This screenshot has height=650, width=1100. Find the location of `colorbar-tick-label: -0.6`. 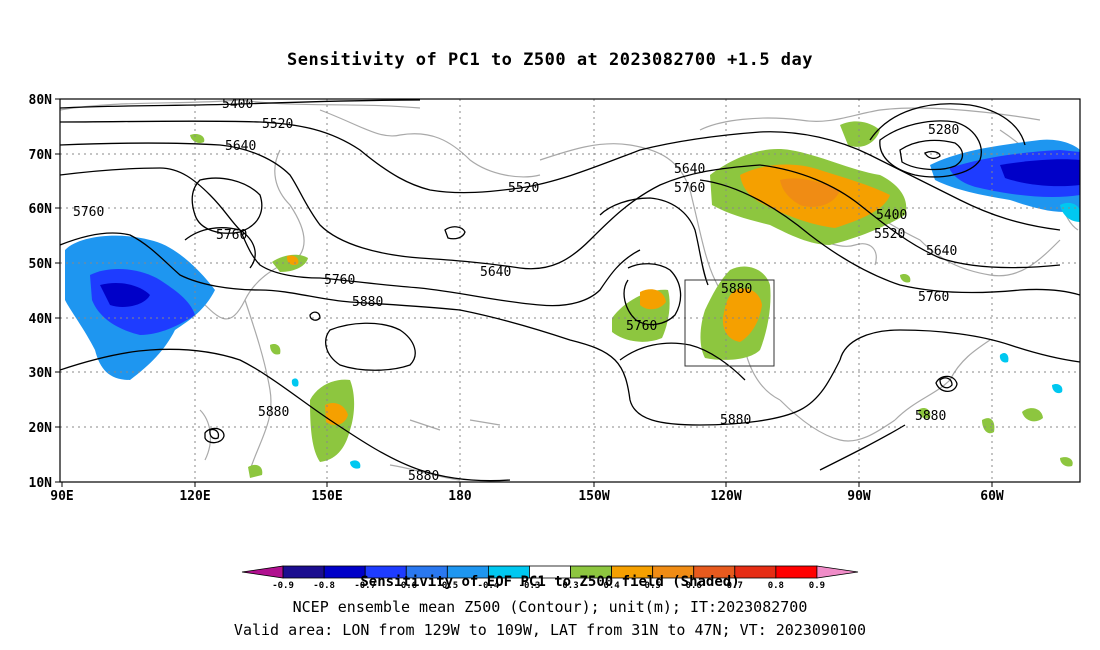

colorbar-tick-label: -0.6 is located at coordinates (406, 586).